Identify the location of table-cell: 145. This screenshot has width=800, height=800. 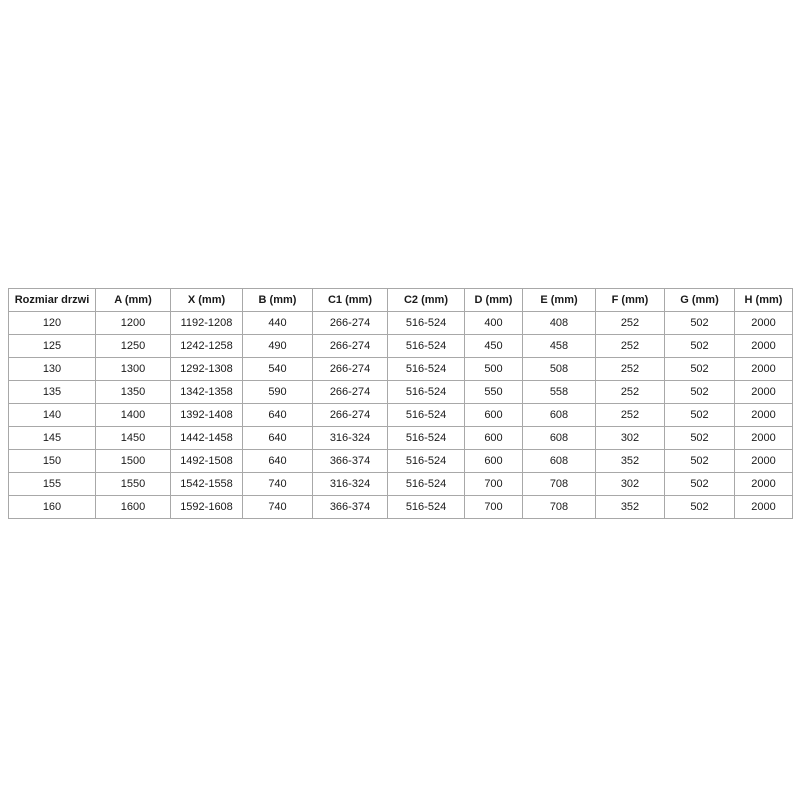
(52, 438).